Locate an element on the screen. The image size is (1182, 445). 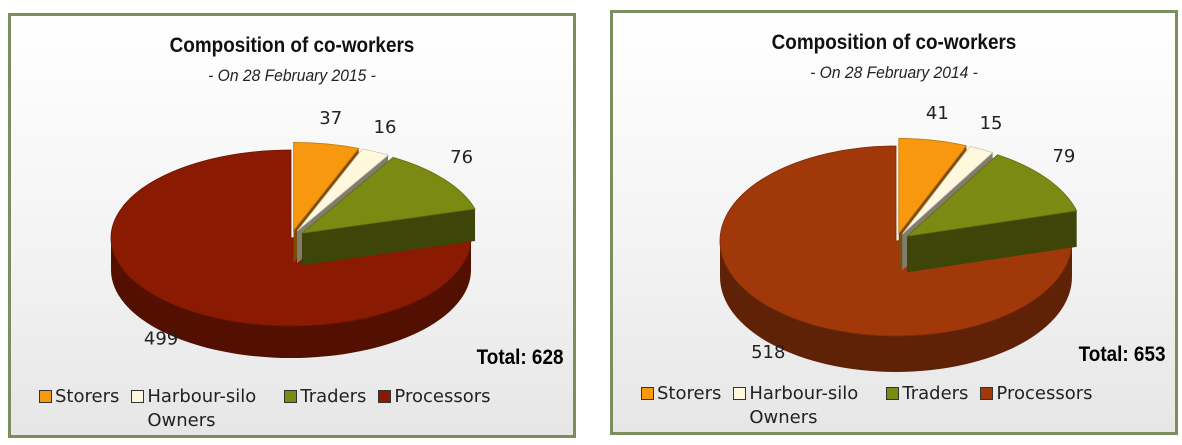
chart-subtitle: - On 28 February 2015 - is located at coordinates (292, 75).